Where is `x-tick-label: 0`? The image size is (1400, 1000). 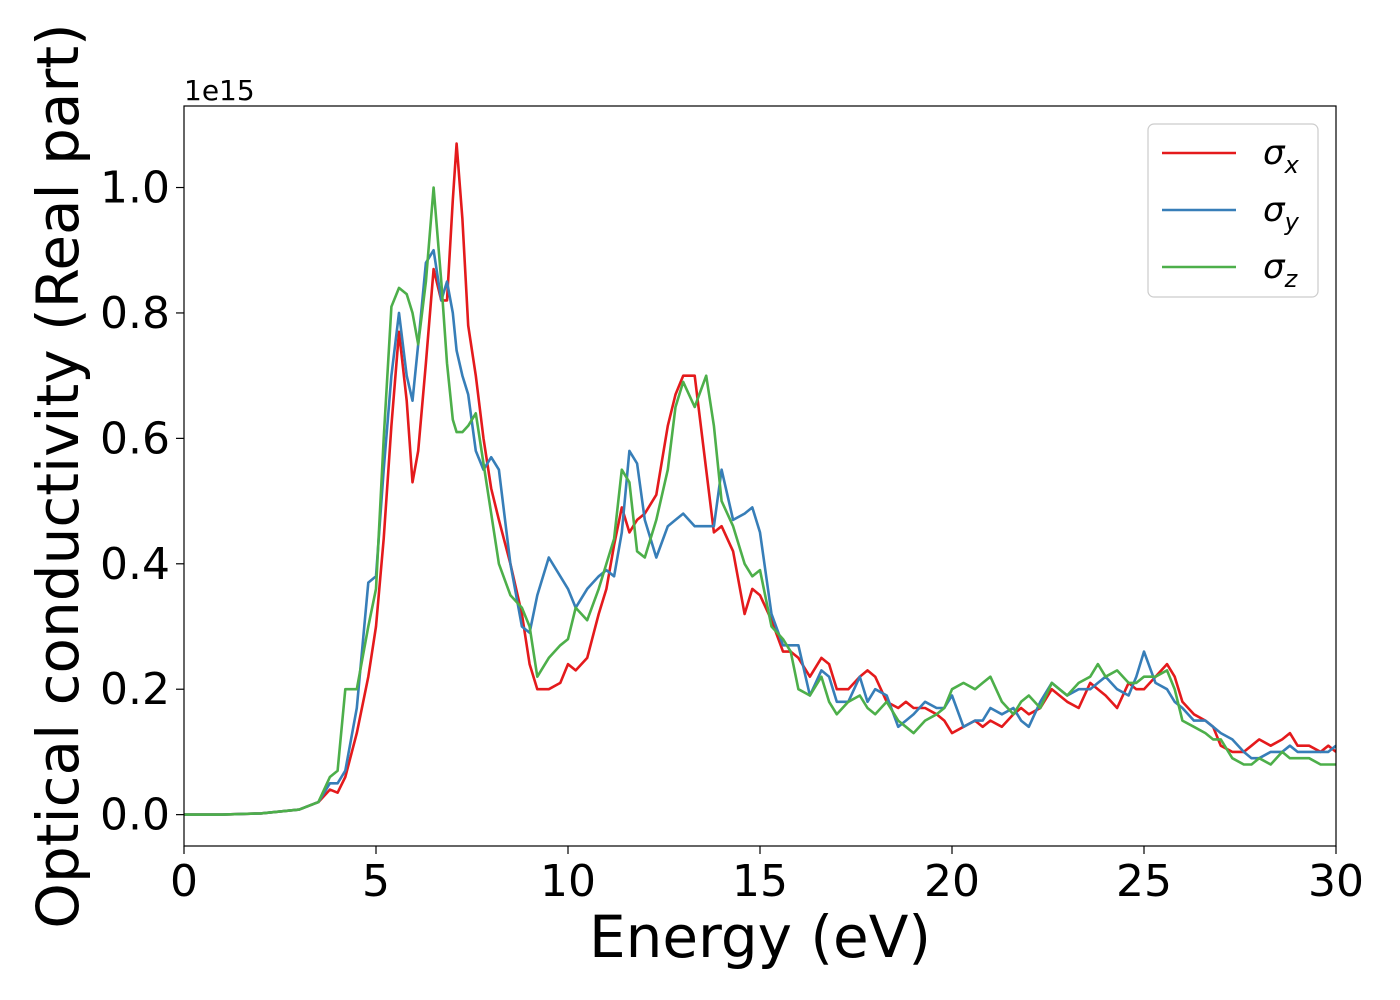 x-tick-label: 0 is located at coordinates (184, 881).